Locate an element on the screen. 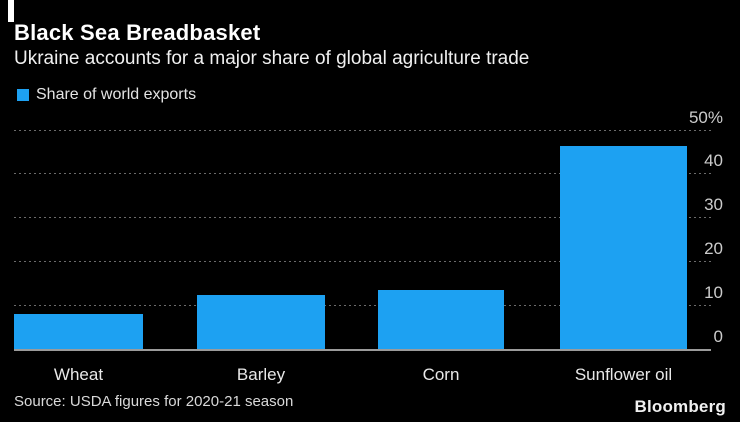 This screenshot has height=422, width=740. y-tick-label-30: 30 is located at coordinates (713, 205).